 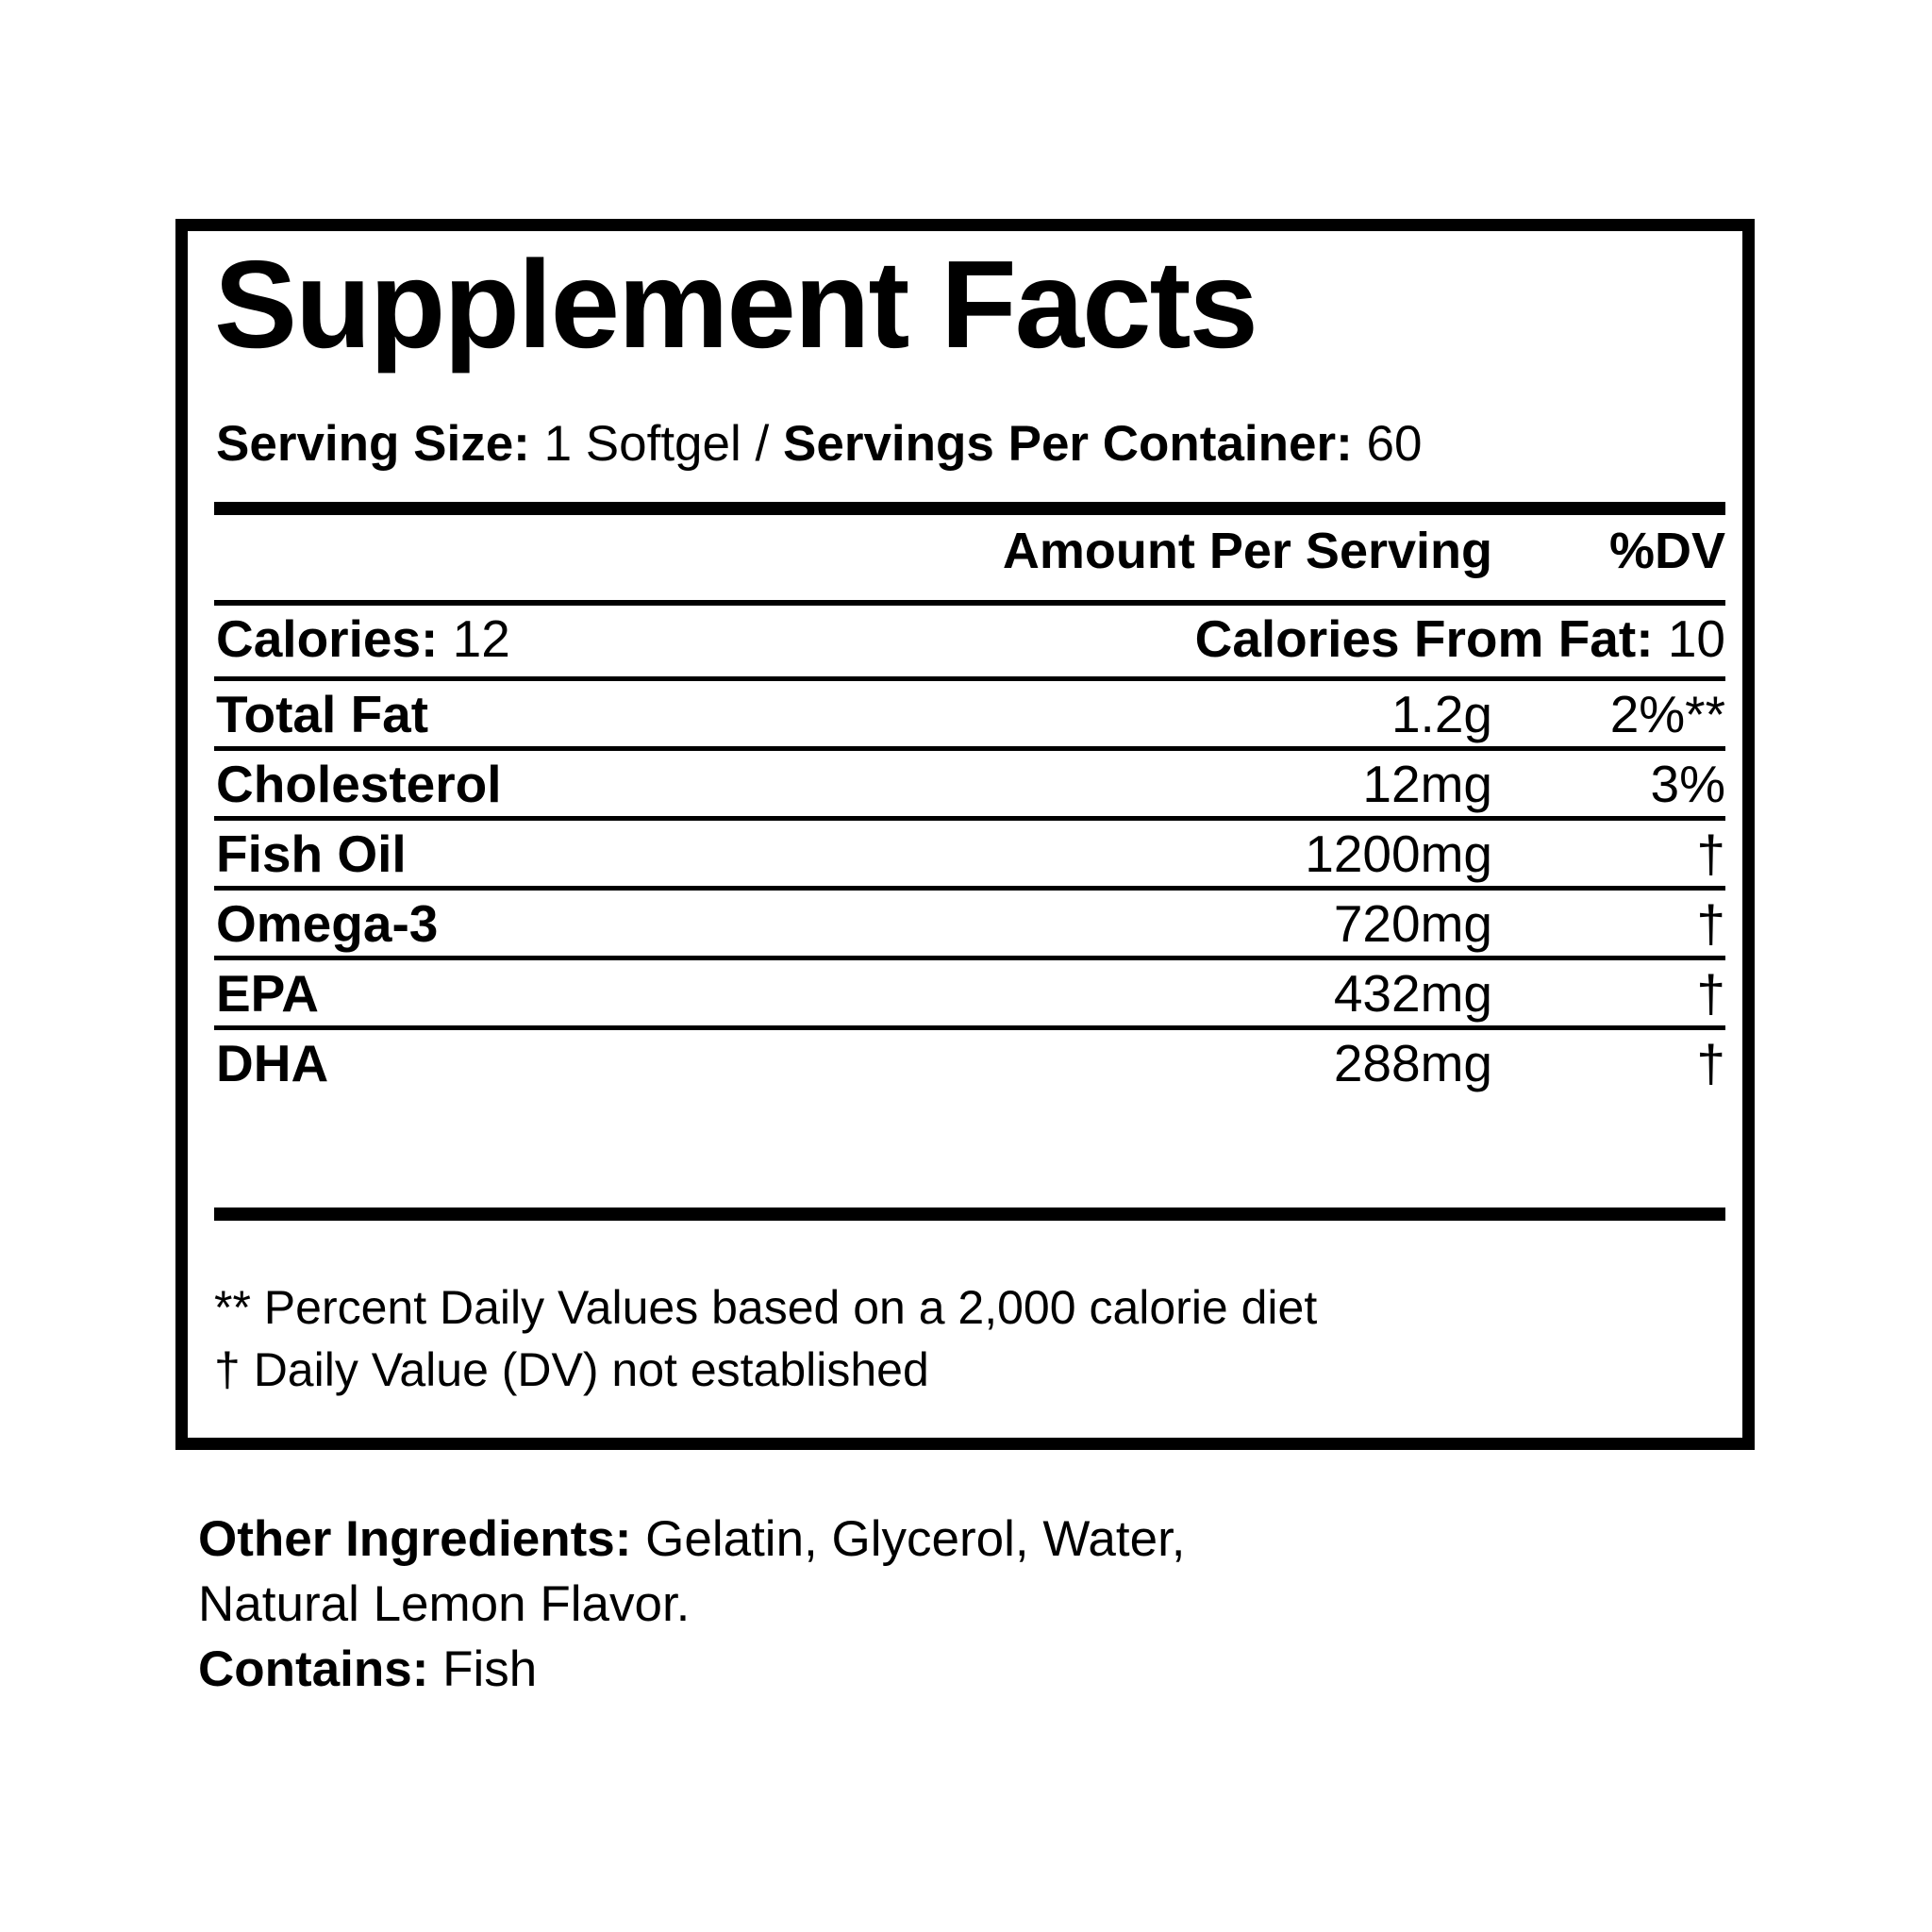 I want to click on table-row-calories: Calories: 12 Calories From Fat: 10, so click(x=969, y=643).